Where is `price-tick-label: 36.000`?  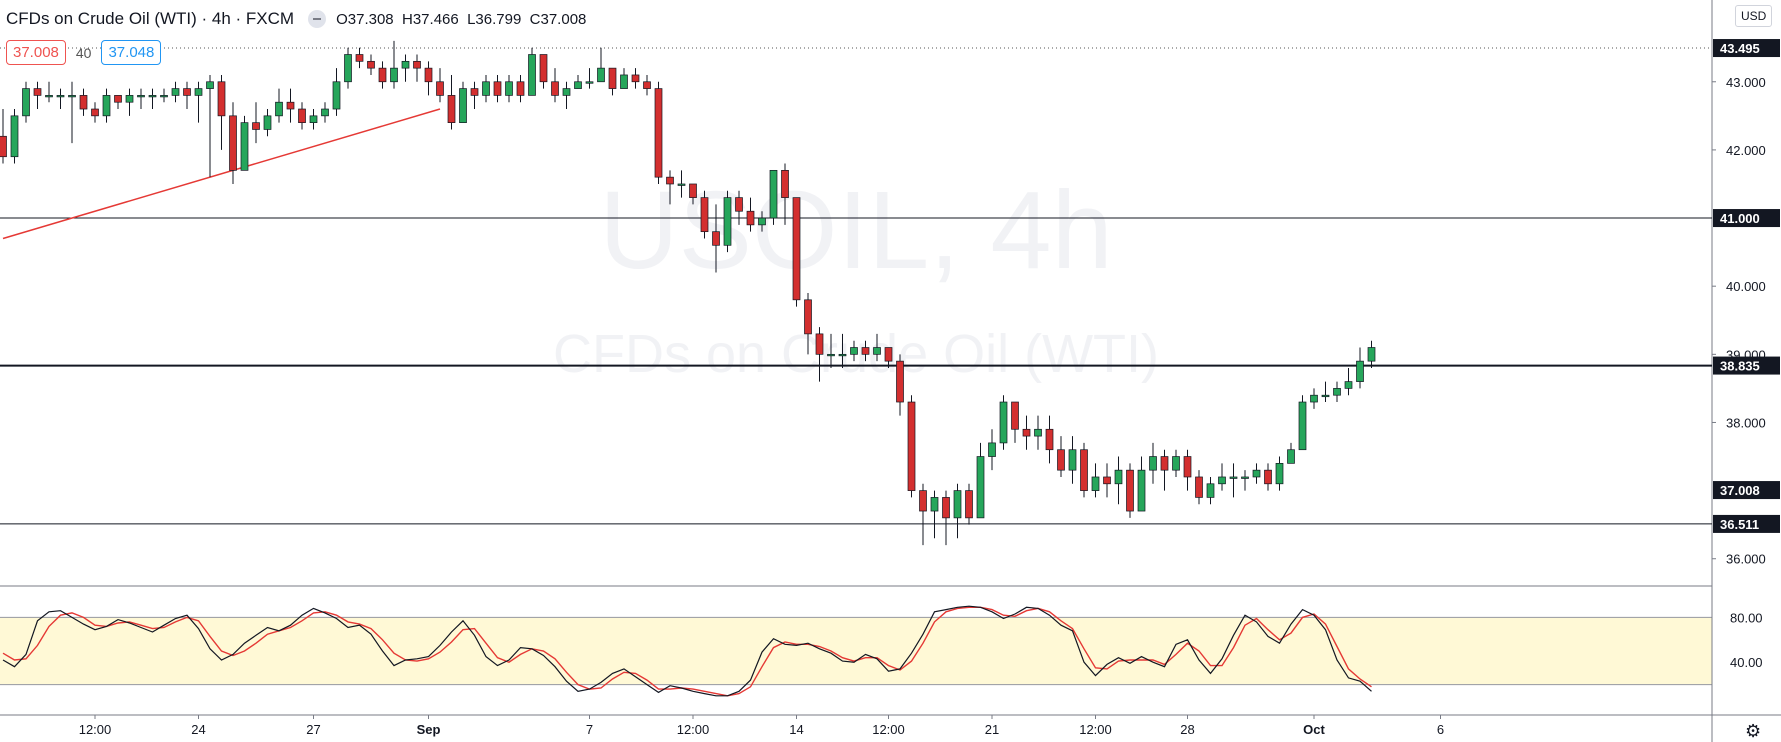 price-tick-label: 36.000 is located at coordinates (1746, 559).